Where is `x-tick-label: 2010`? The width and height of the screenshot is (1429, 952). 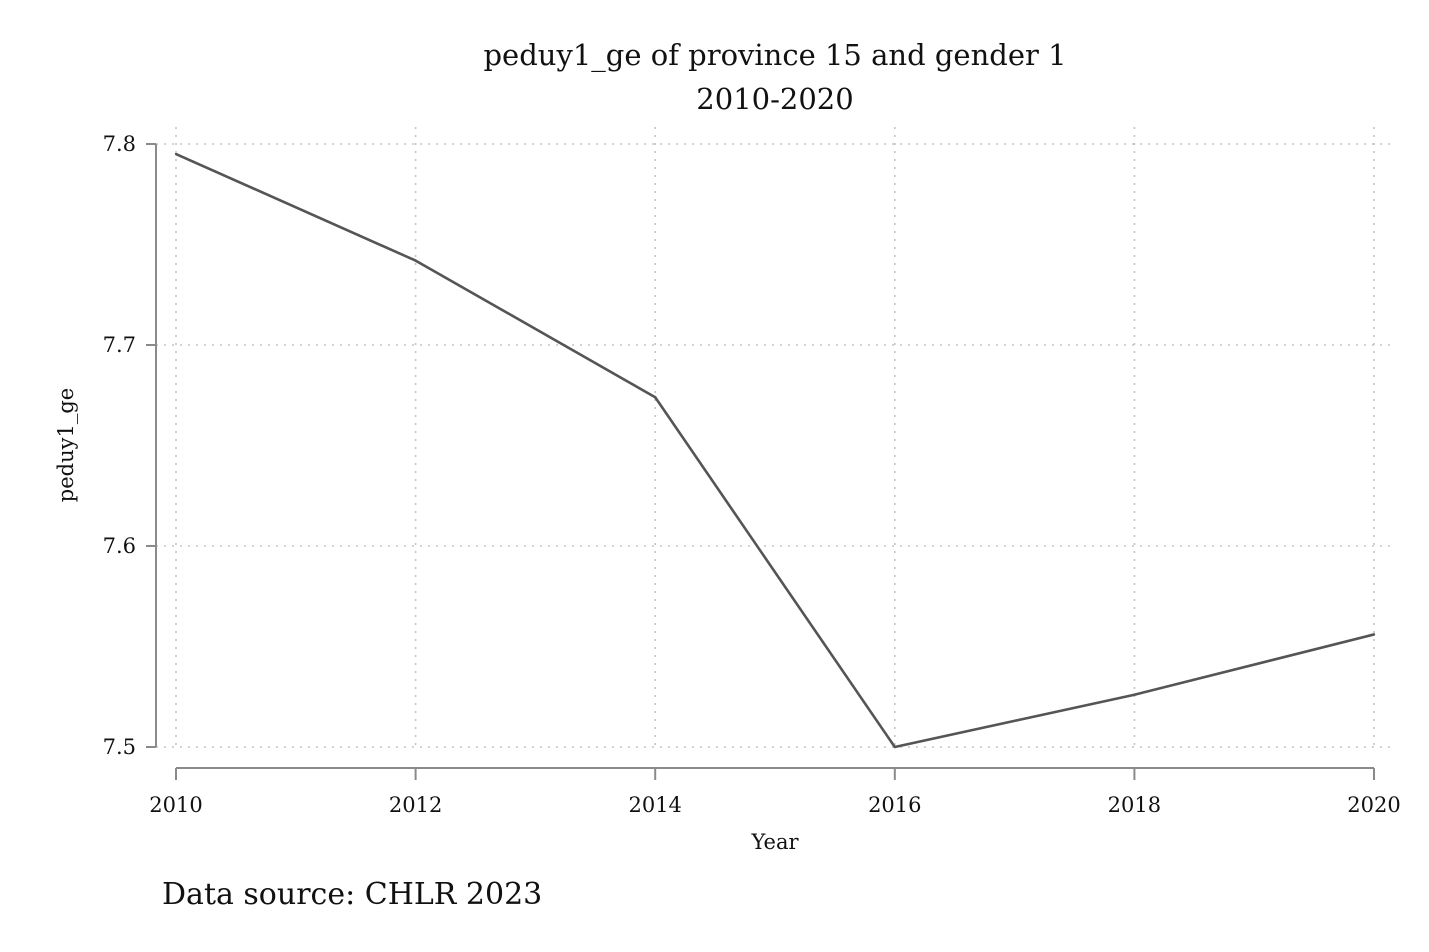 x-tick-label: 2010 is located at coordinates (175, 805).